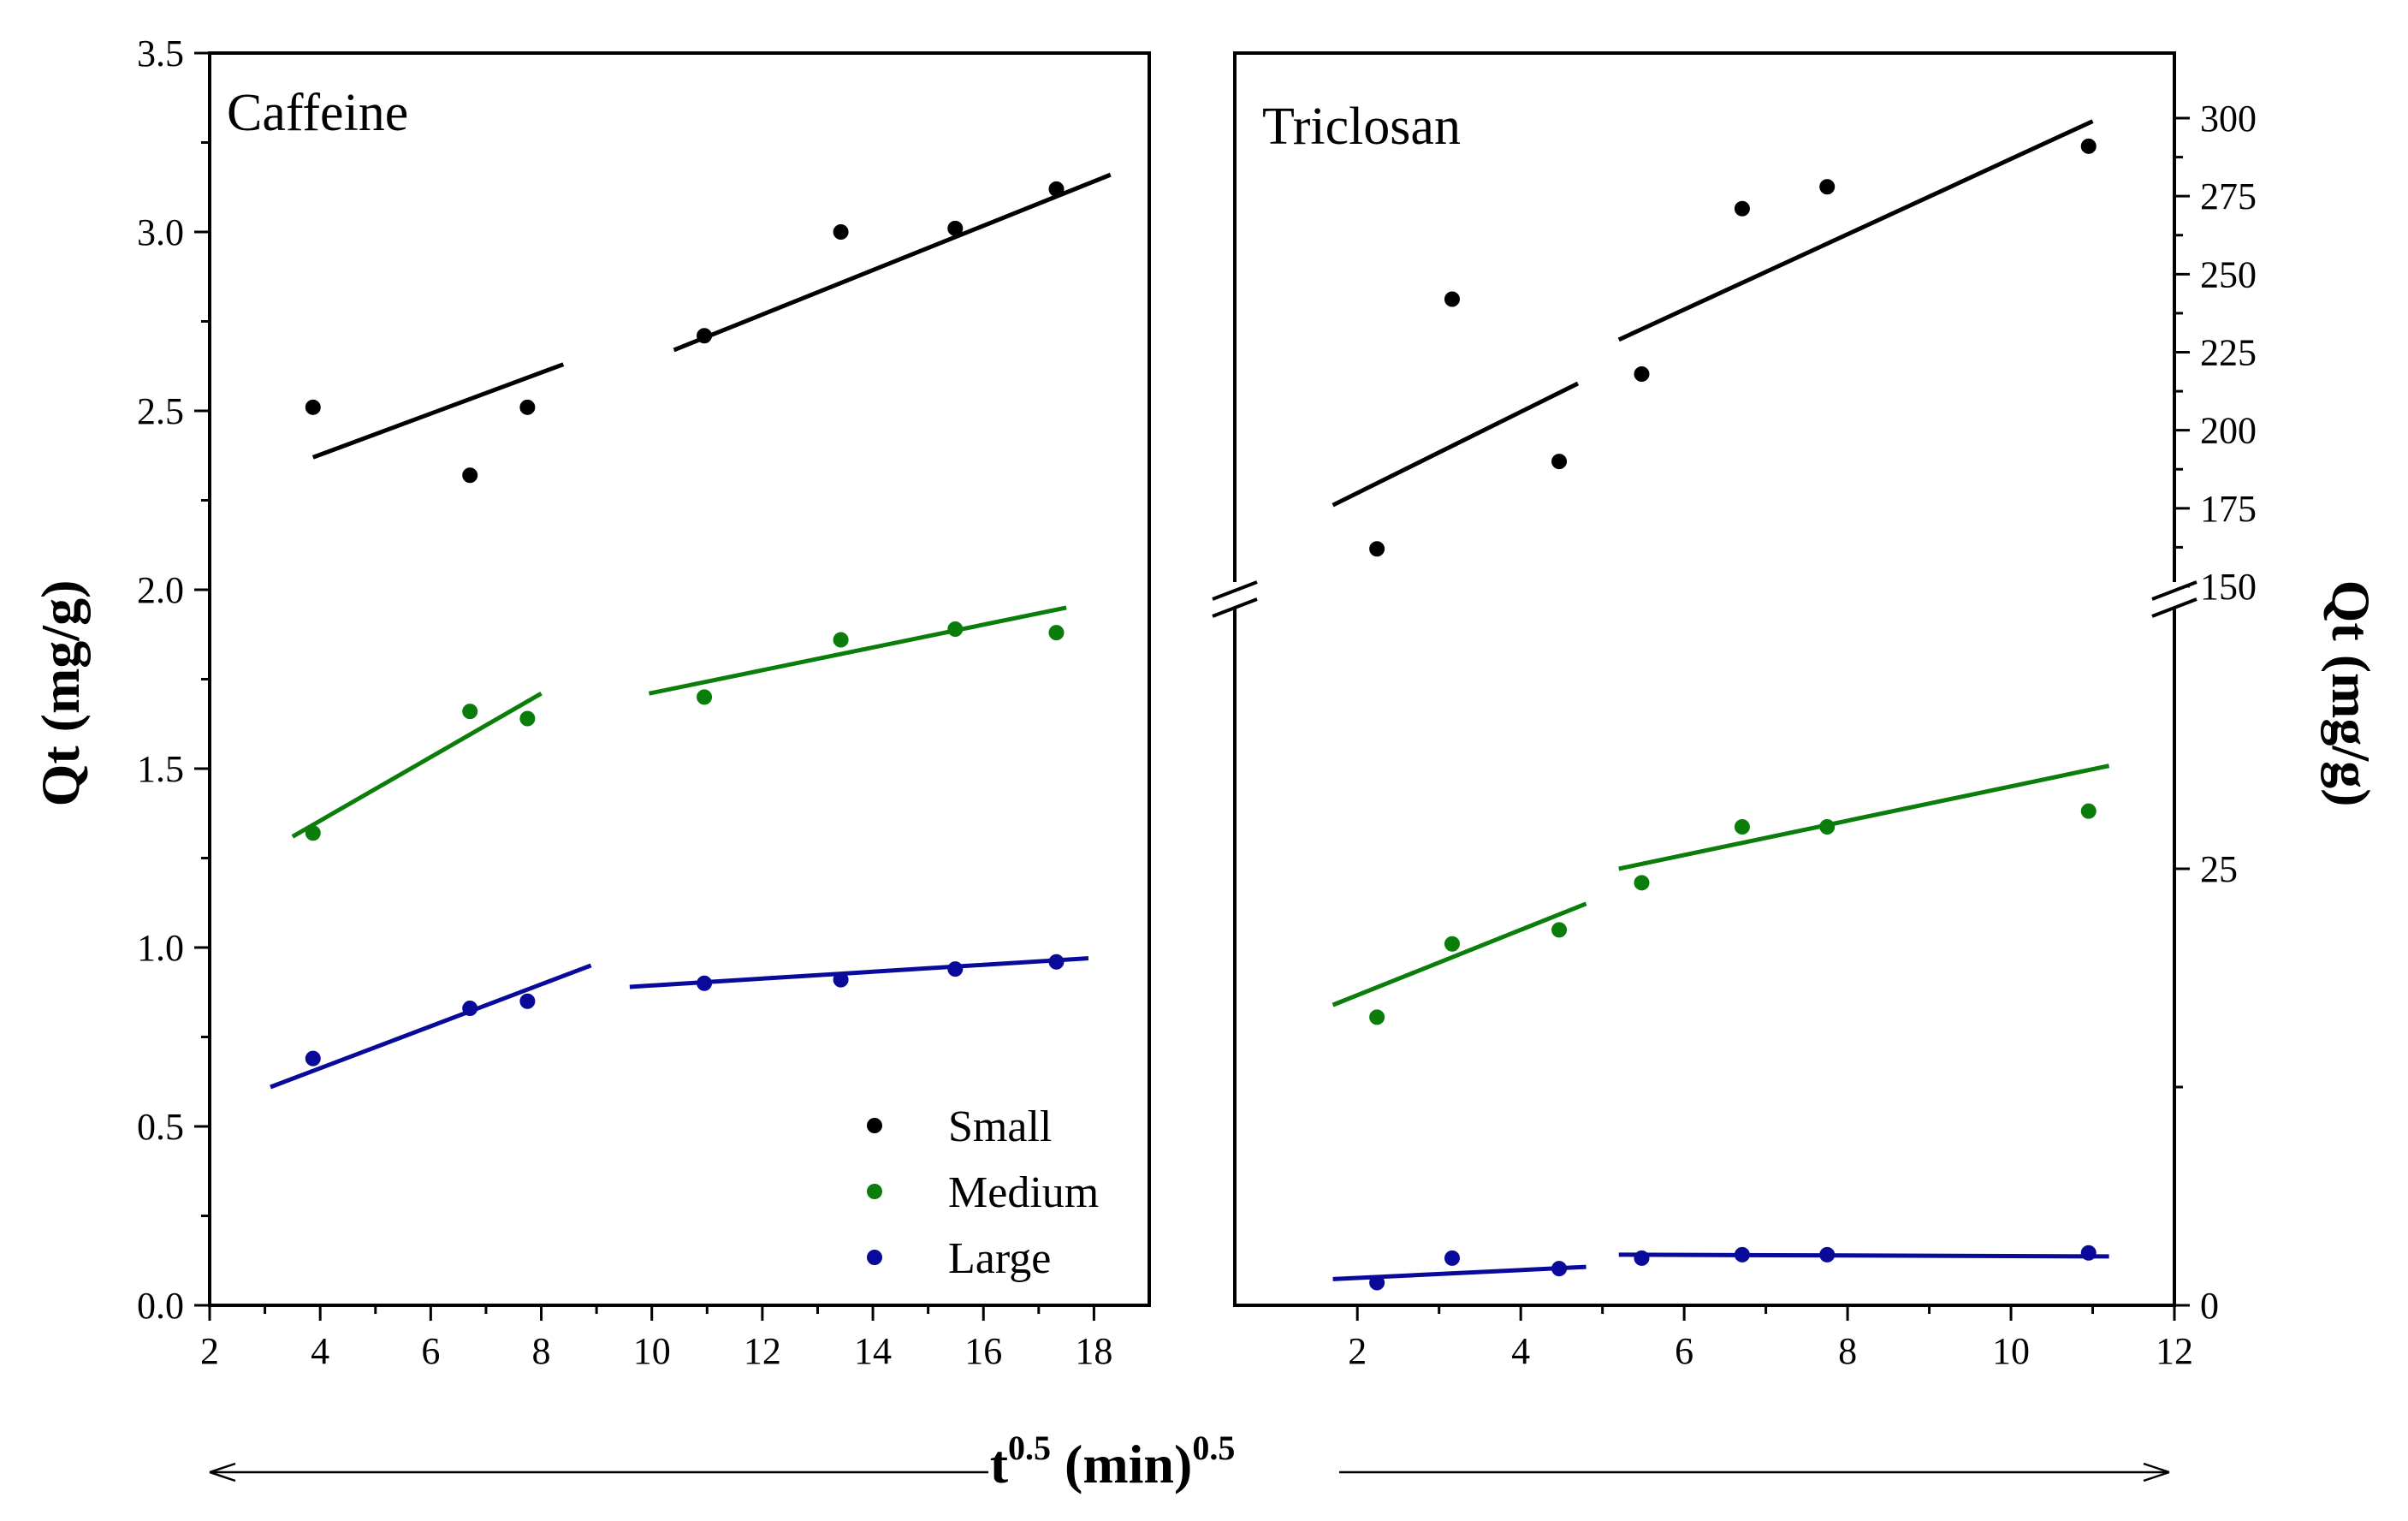 Image resolution: width=2408 pixels, height=1521 pixels. What do you see at coordinates (2228, 431) in the screenshot?
I see `y-tick-label: 200` at bounding box center [2228, 431].